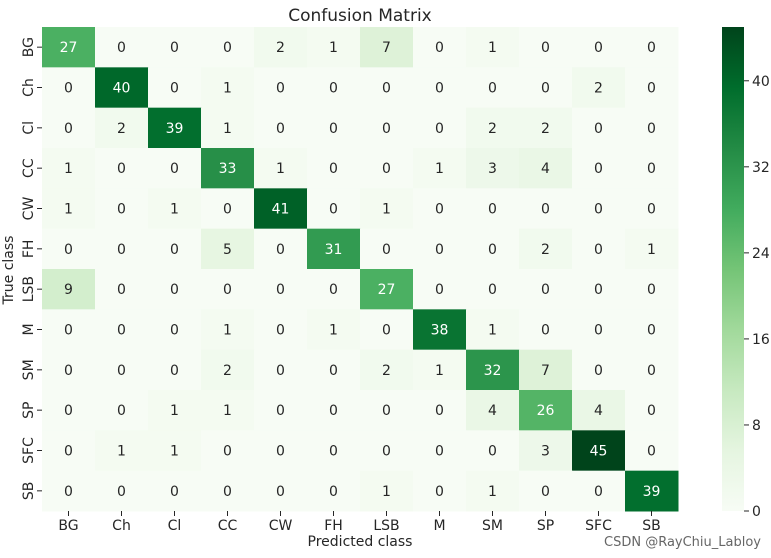 The image size is (771, 558). I want to click on cell-value-label: 33, so click(228, 169).